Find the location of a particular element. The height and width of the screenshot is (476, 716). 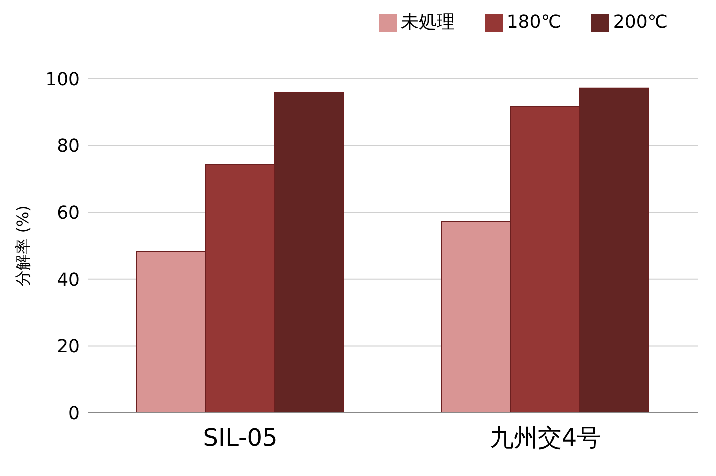

y-tick-label: 80 is located at coordinates (68, 147).